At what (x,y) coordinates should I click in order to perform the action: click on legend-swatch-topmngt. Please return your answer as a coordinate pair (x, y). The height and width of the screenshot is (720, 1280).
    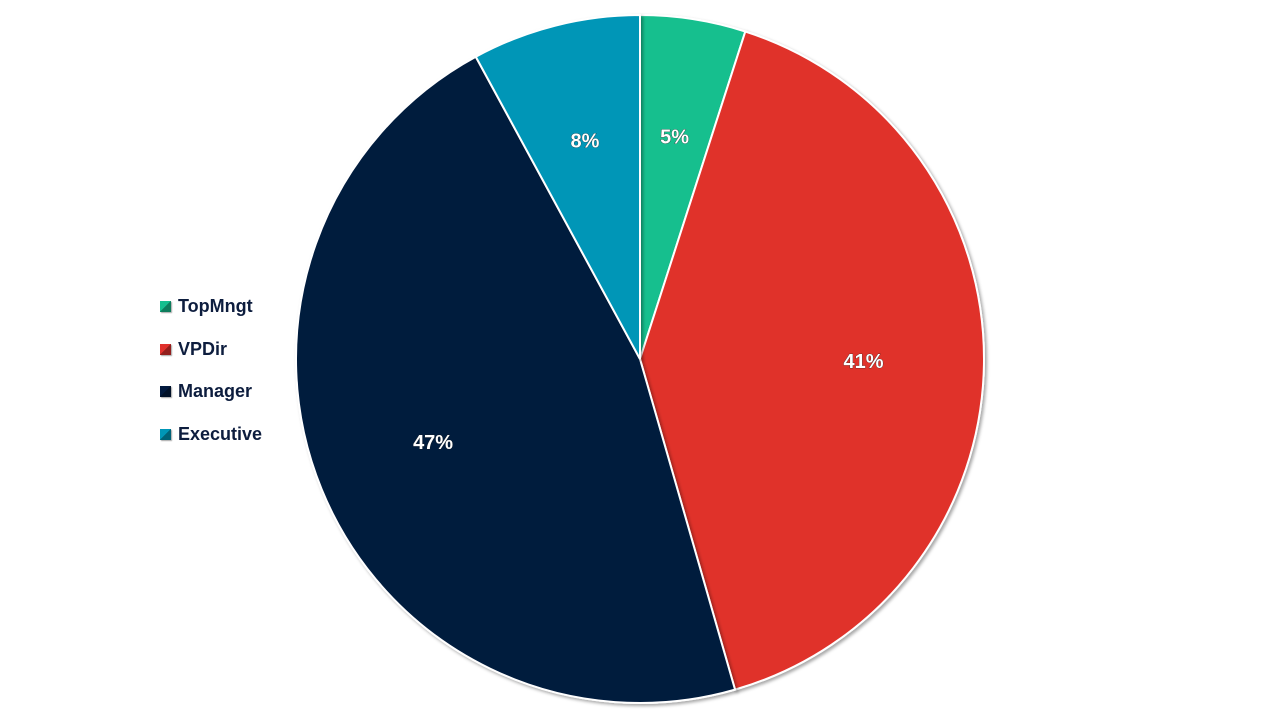
    Looking at the image, I should click on (165, 306).